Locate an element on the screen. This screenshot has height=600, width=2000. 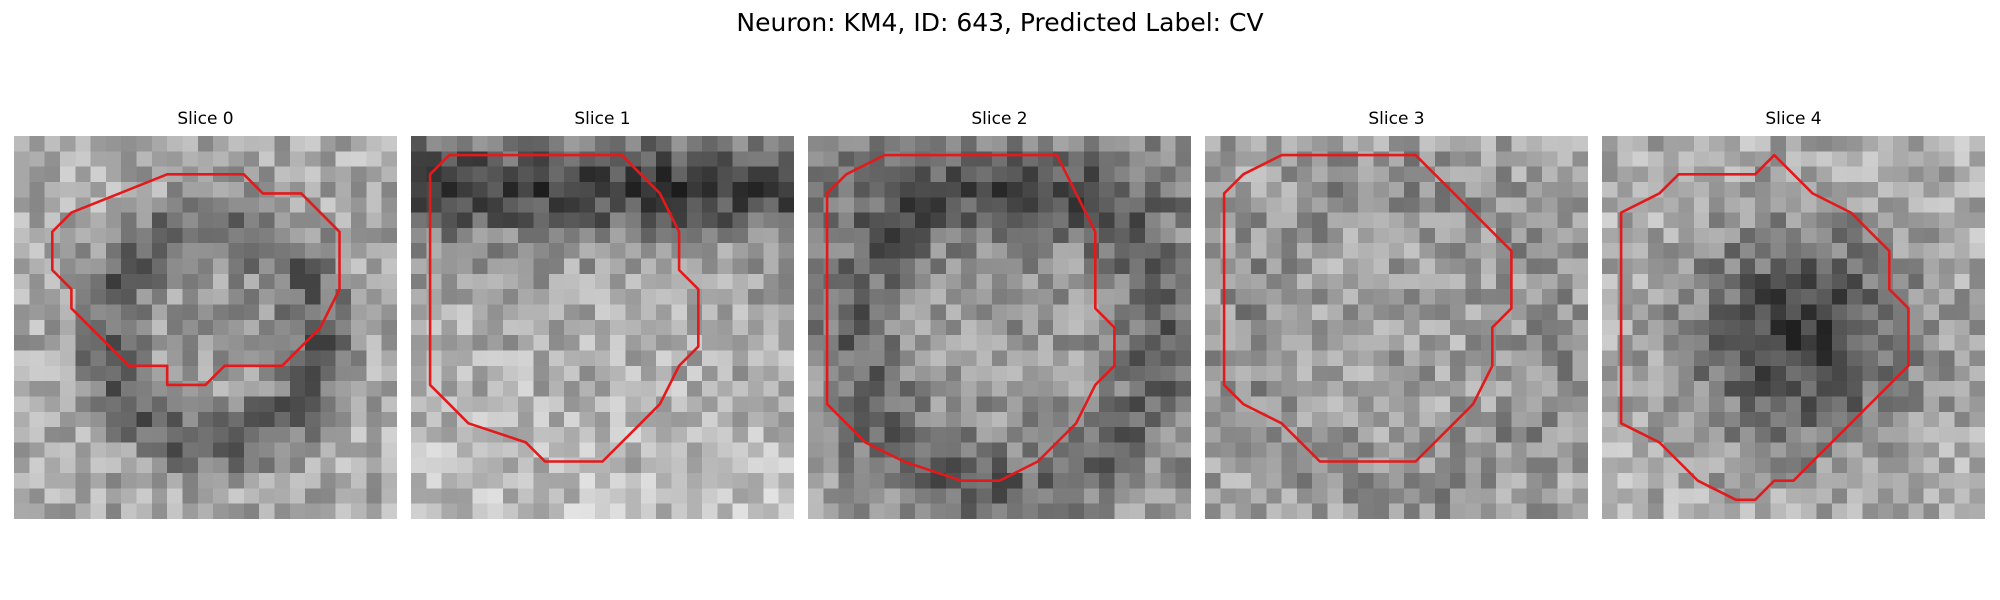
slice-panel-2: Slice 2 is located at coordinates (999, 313).